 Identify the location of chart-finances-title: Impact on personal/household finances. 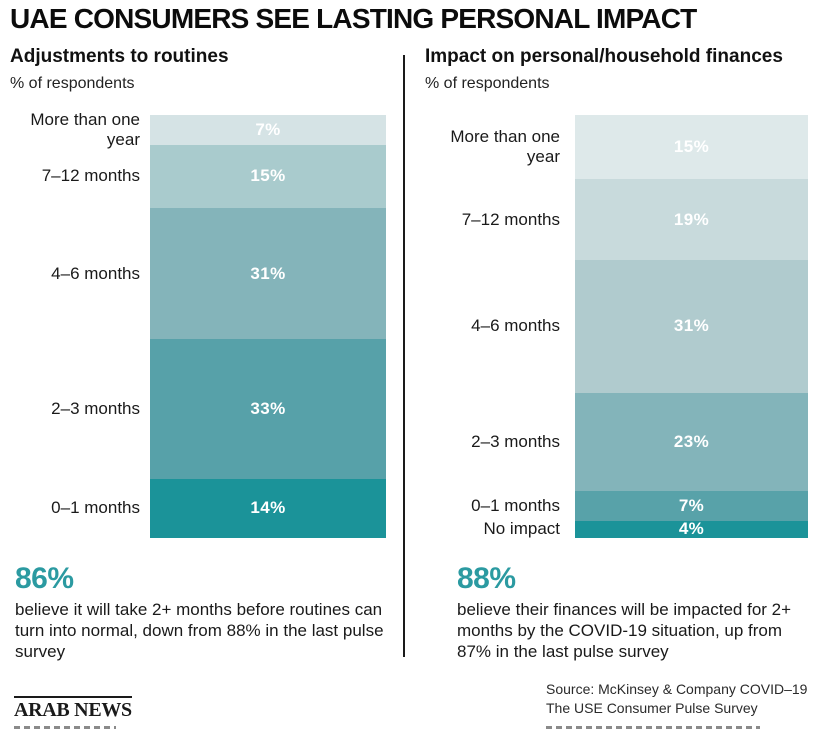
(604, 56).